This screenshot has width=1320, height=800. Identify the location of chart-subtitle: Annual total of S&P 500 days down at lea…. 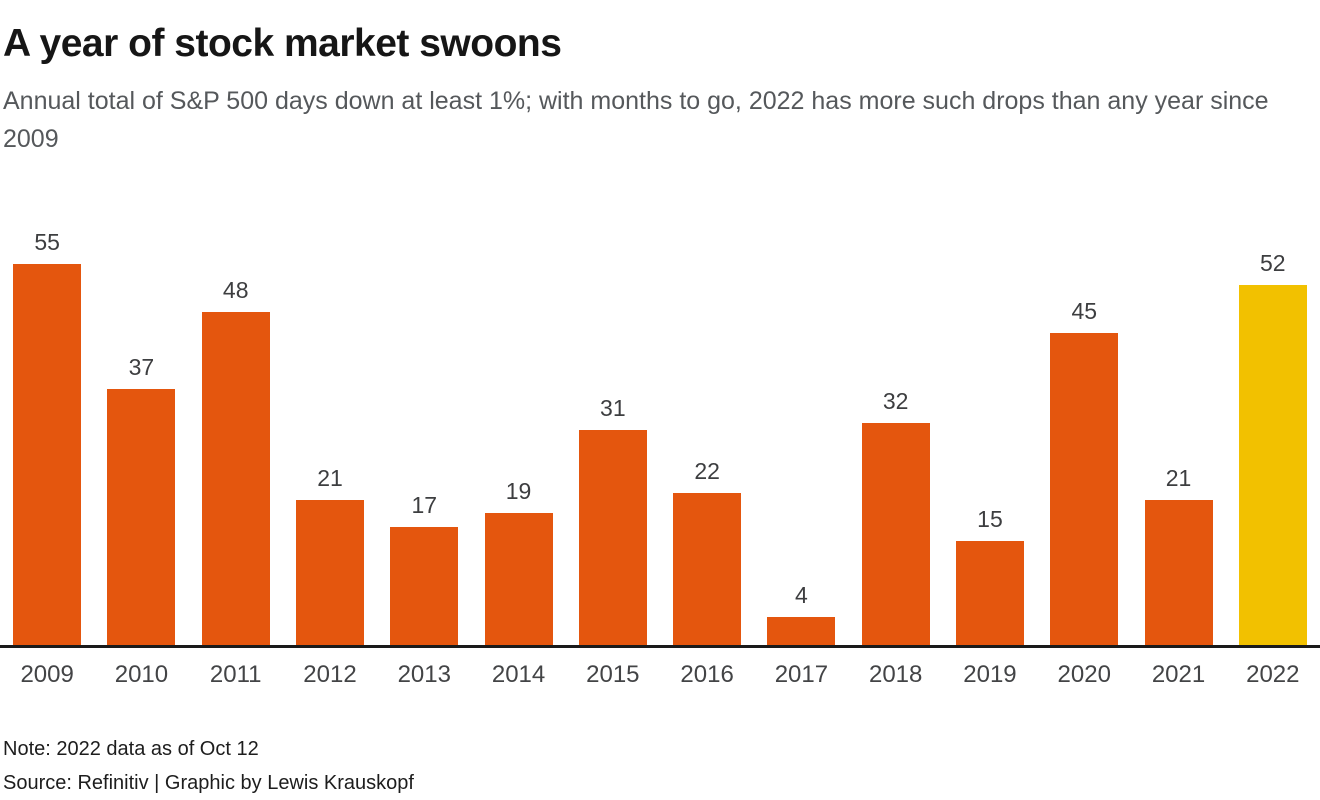
(636, 119).